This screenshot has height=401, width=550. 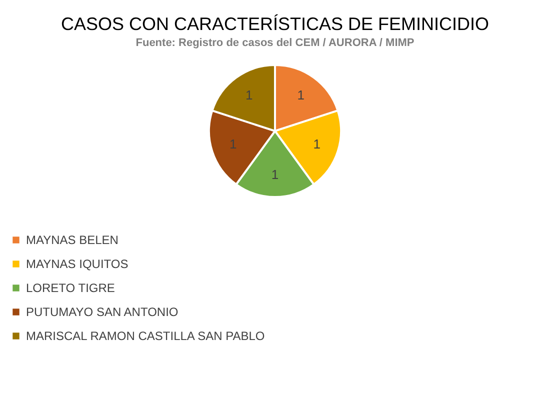 I want to click on legend-label: MAYNAS IQUITOS, so click(x=77, y=264).